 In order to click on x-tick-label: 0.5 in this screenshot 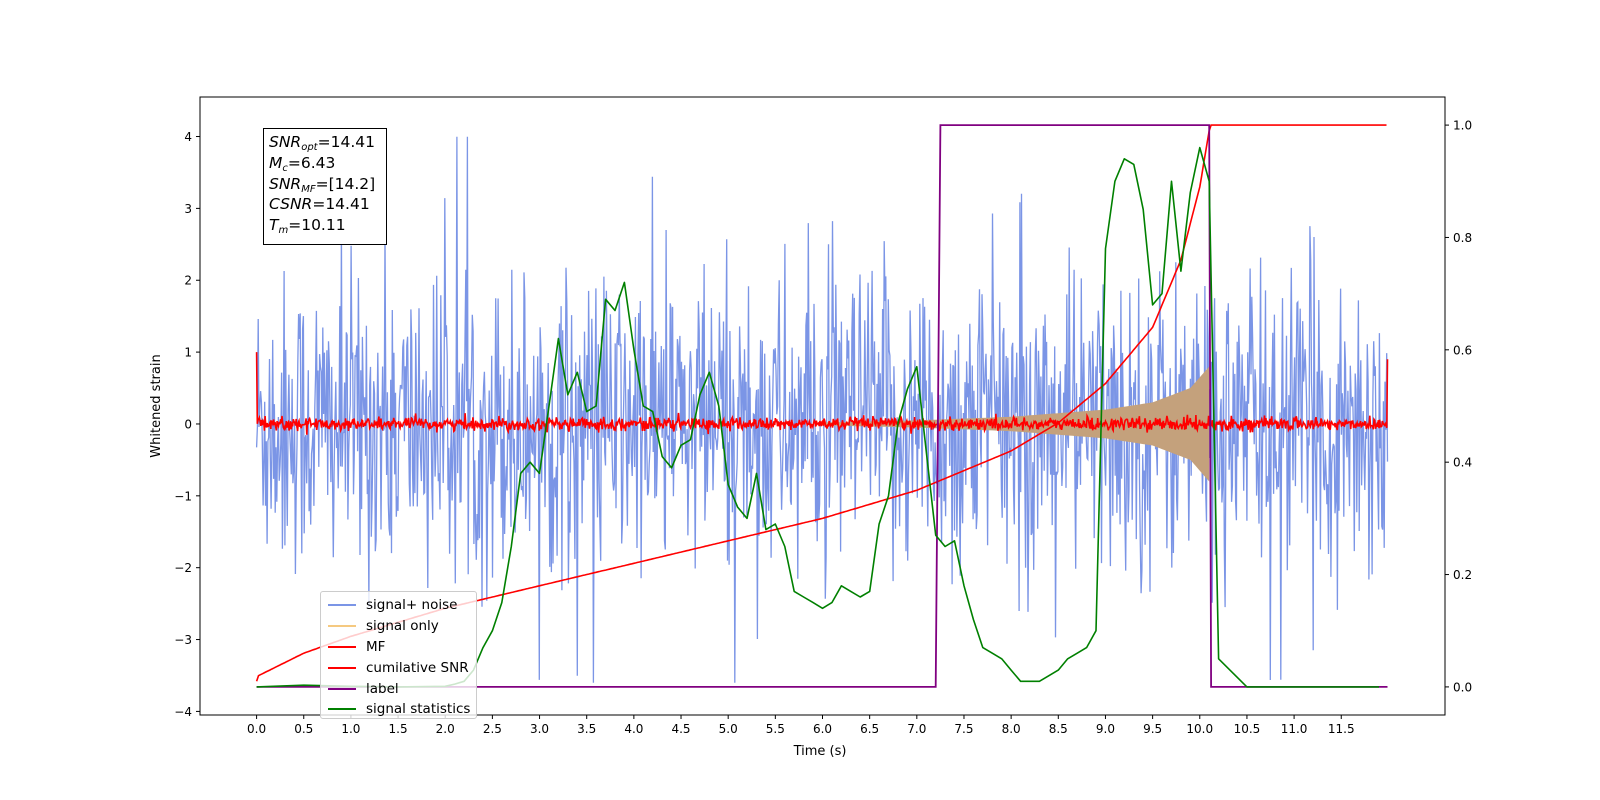, I will do `click(303, 729)`.